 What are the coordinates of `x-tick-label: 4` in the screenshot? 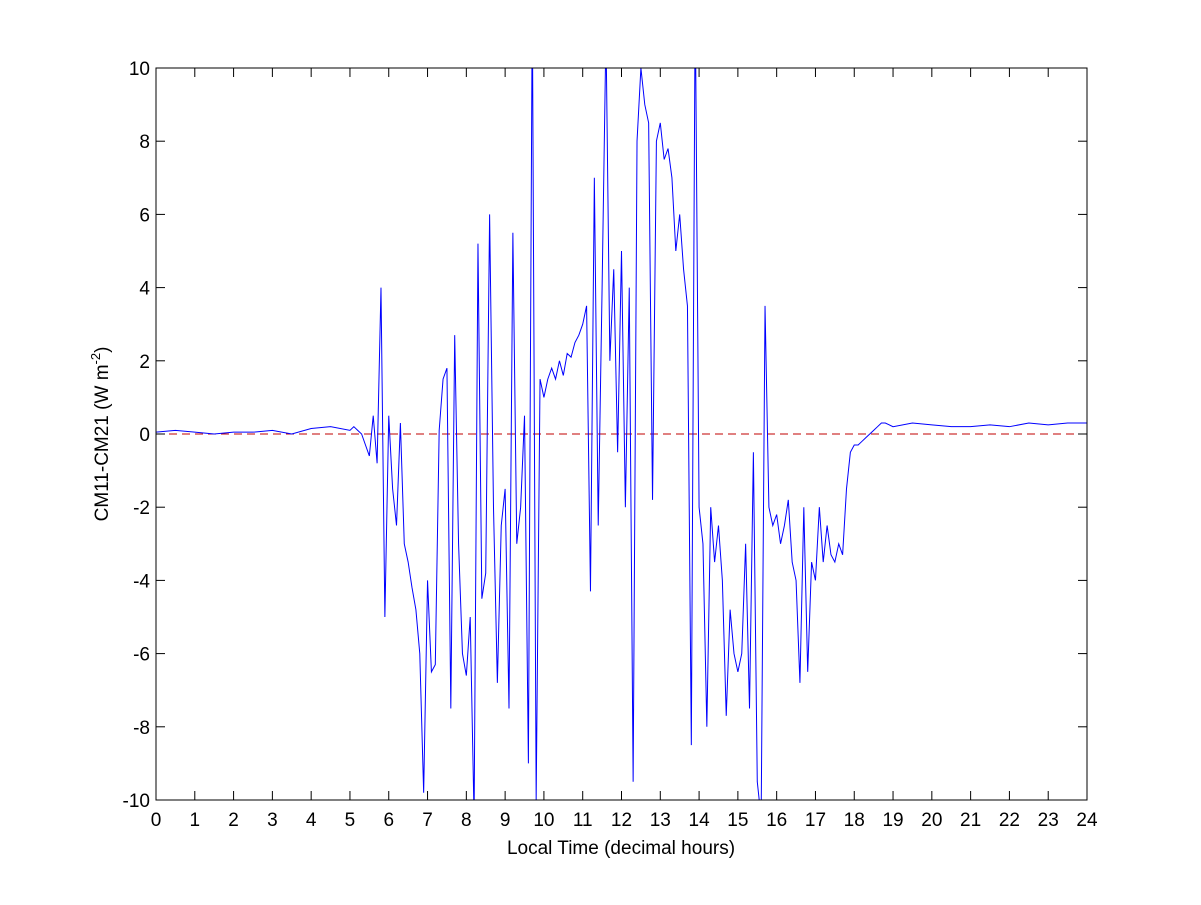 It's located at (311, 820).